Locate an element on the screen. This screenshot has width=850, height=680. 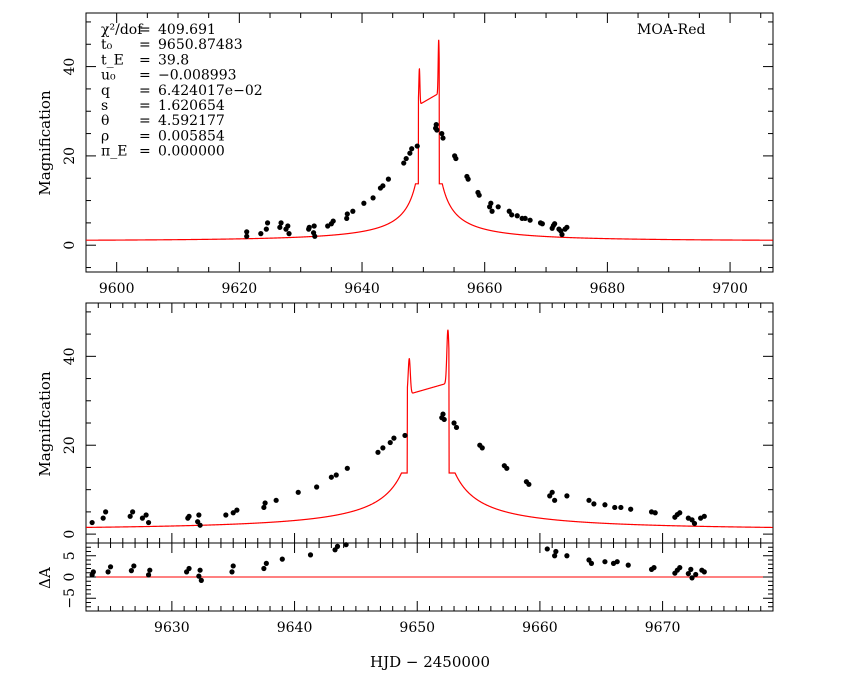
x-tick-label: 9600 is located at coordinates (117, 289).